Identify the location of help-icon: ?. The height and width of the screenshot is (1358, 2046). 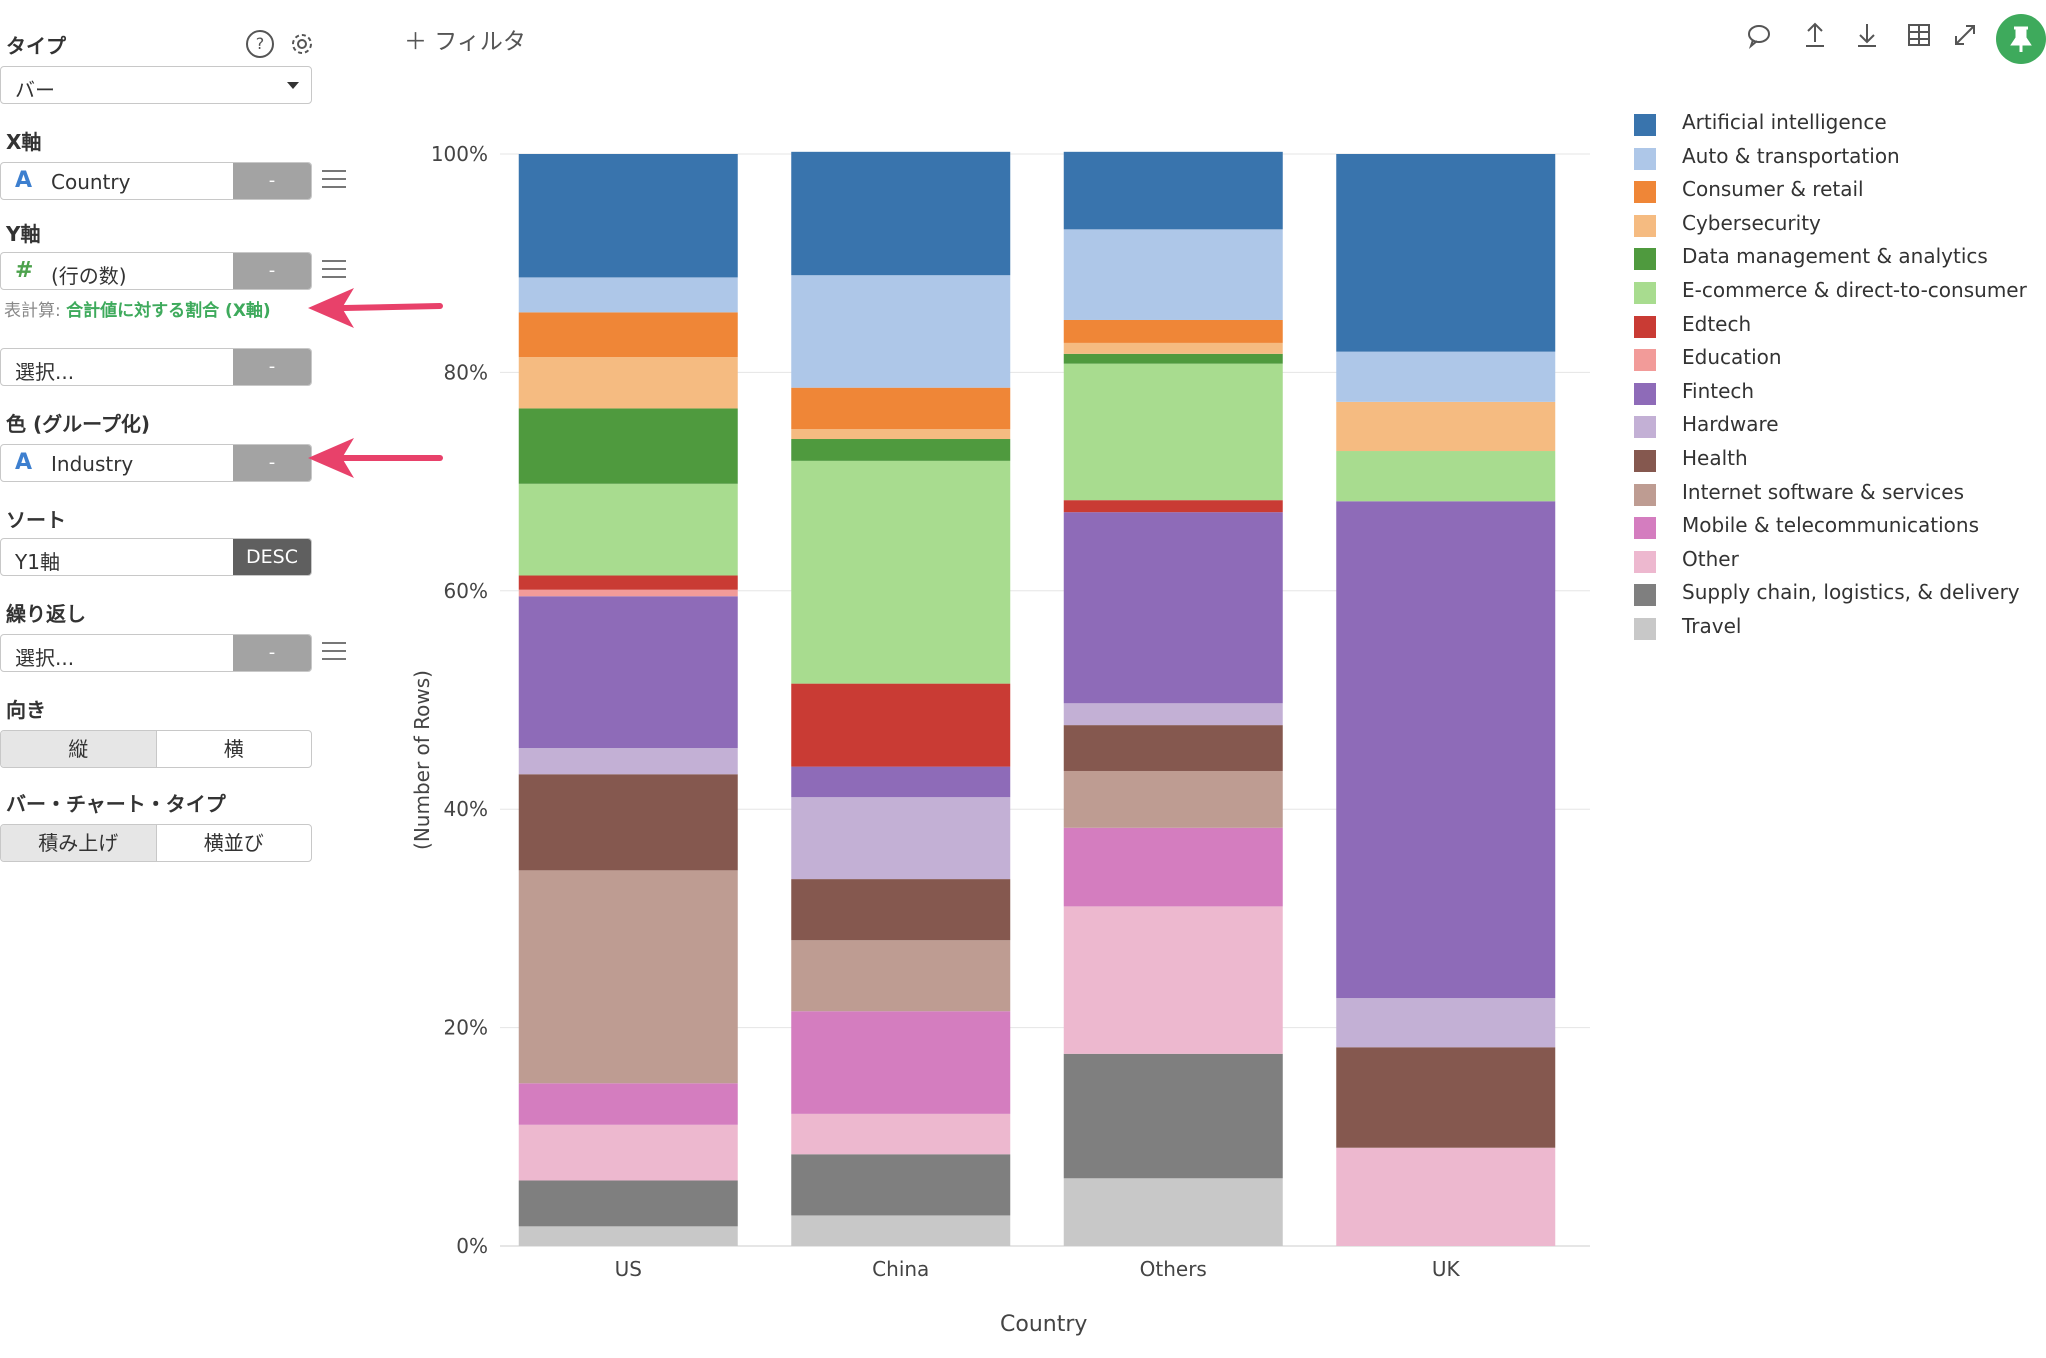
(260, 44).